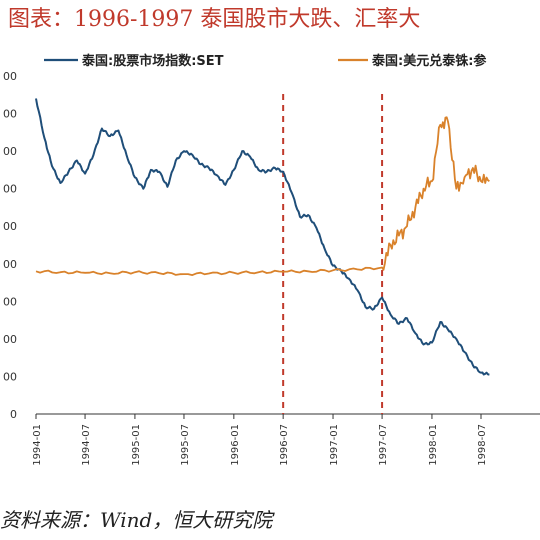 This screenshot has width=540, height=540. I want to click on x-tick-label: 1994-01, so click(37, 445).